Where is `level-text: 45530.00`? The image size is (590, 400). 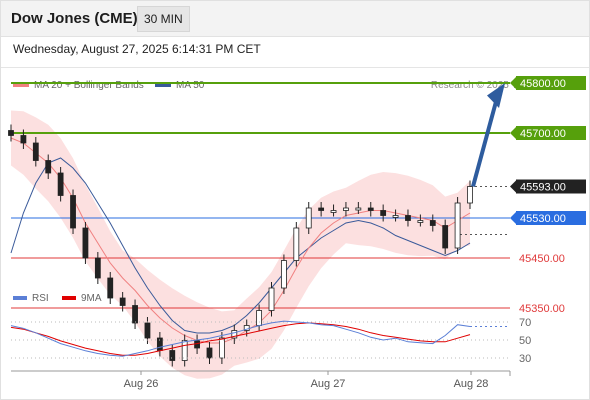
level-text: 45530.00 is located at coordinates (543, 219).